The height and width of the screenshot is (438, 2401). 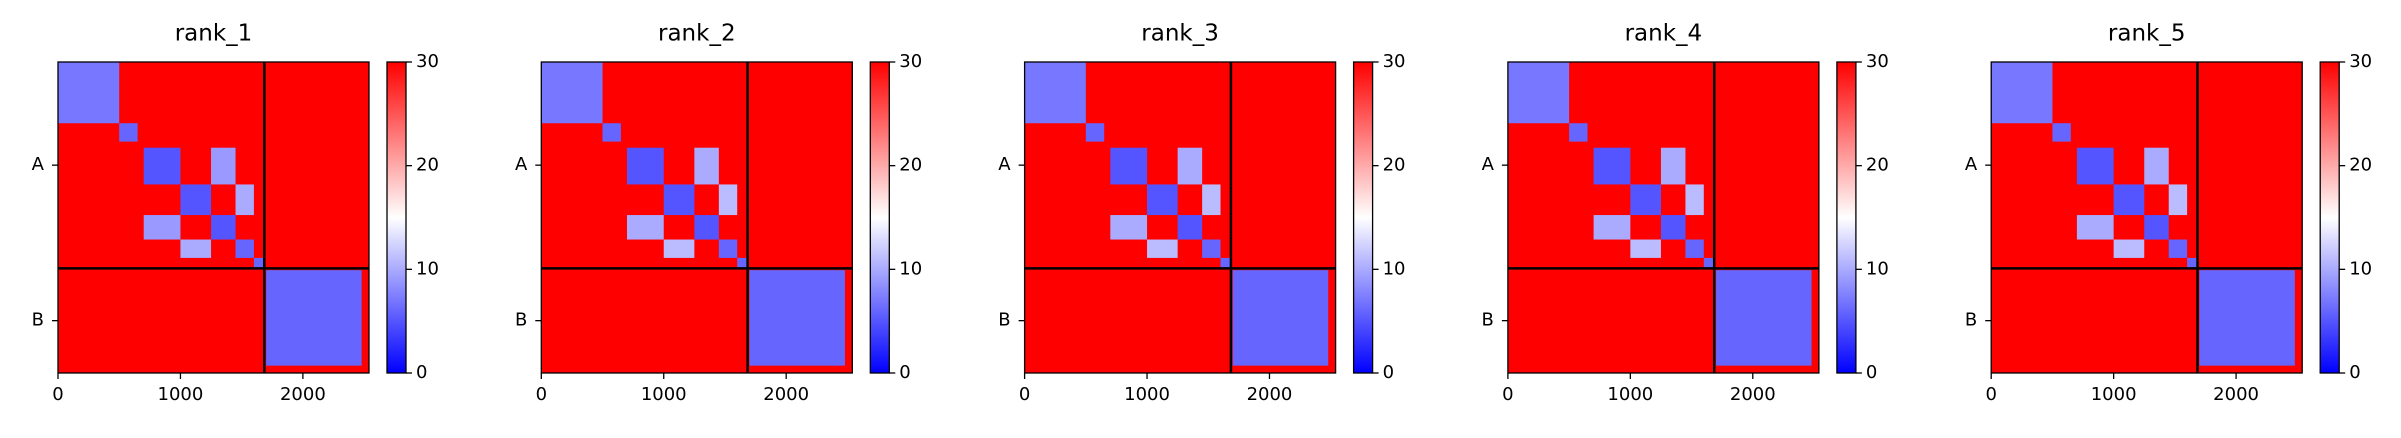 I want to click on panel-title: rank_3, so click(x=1180, y=34).